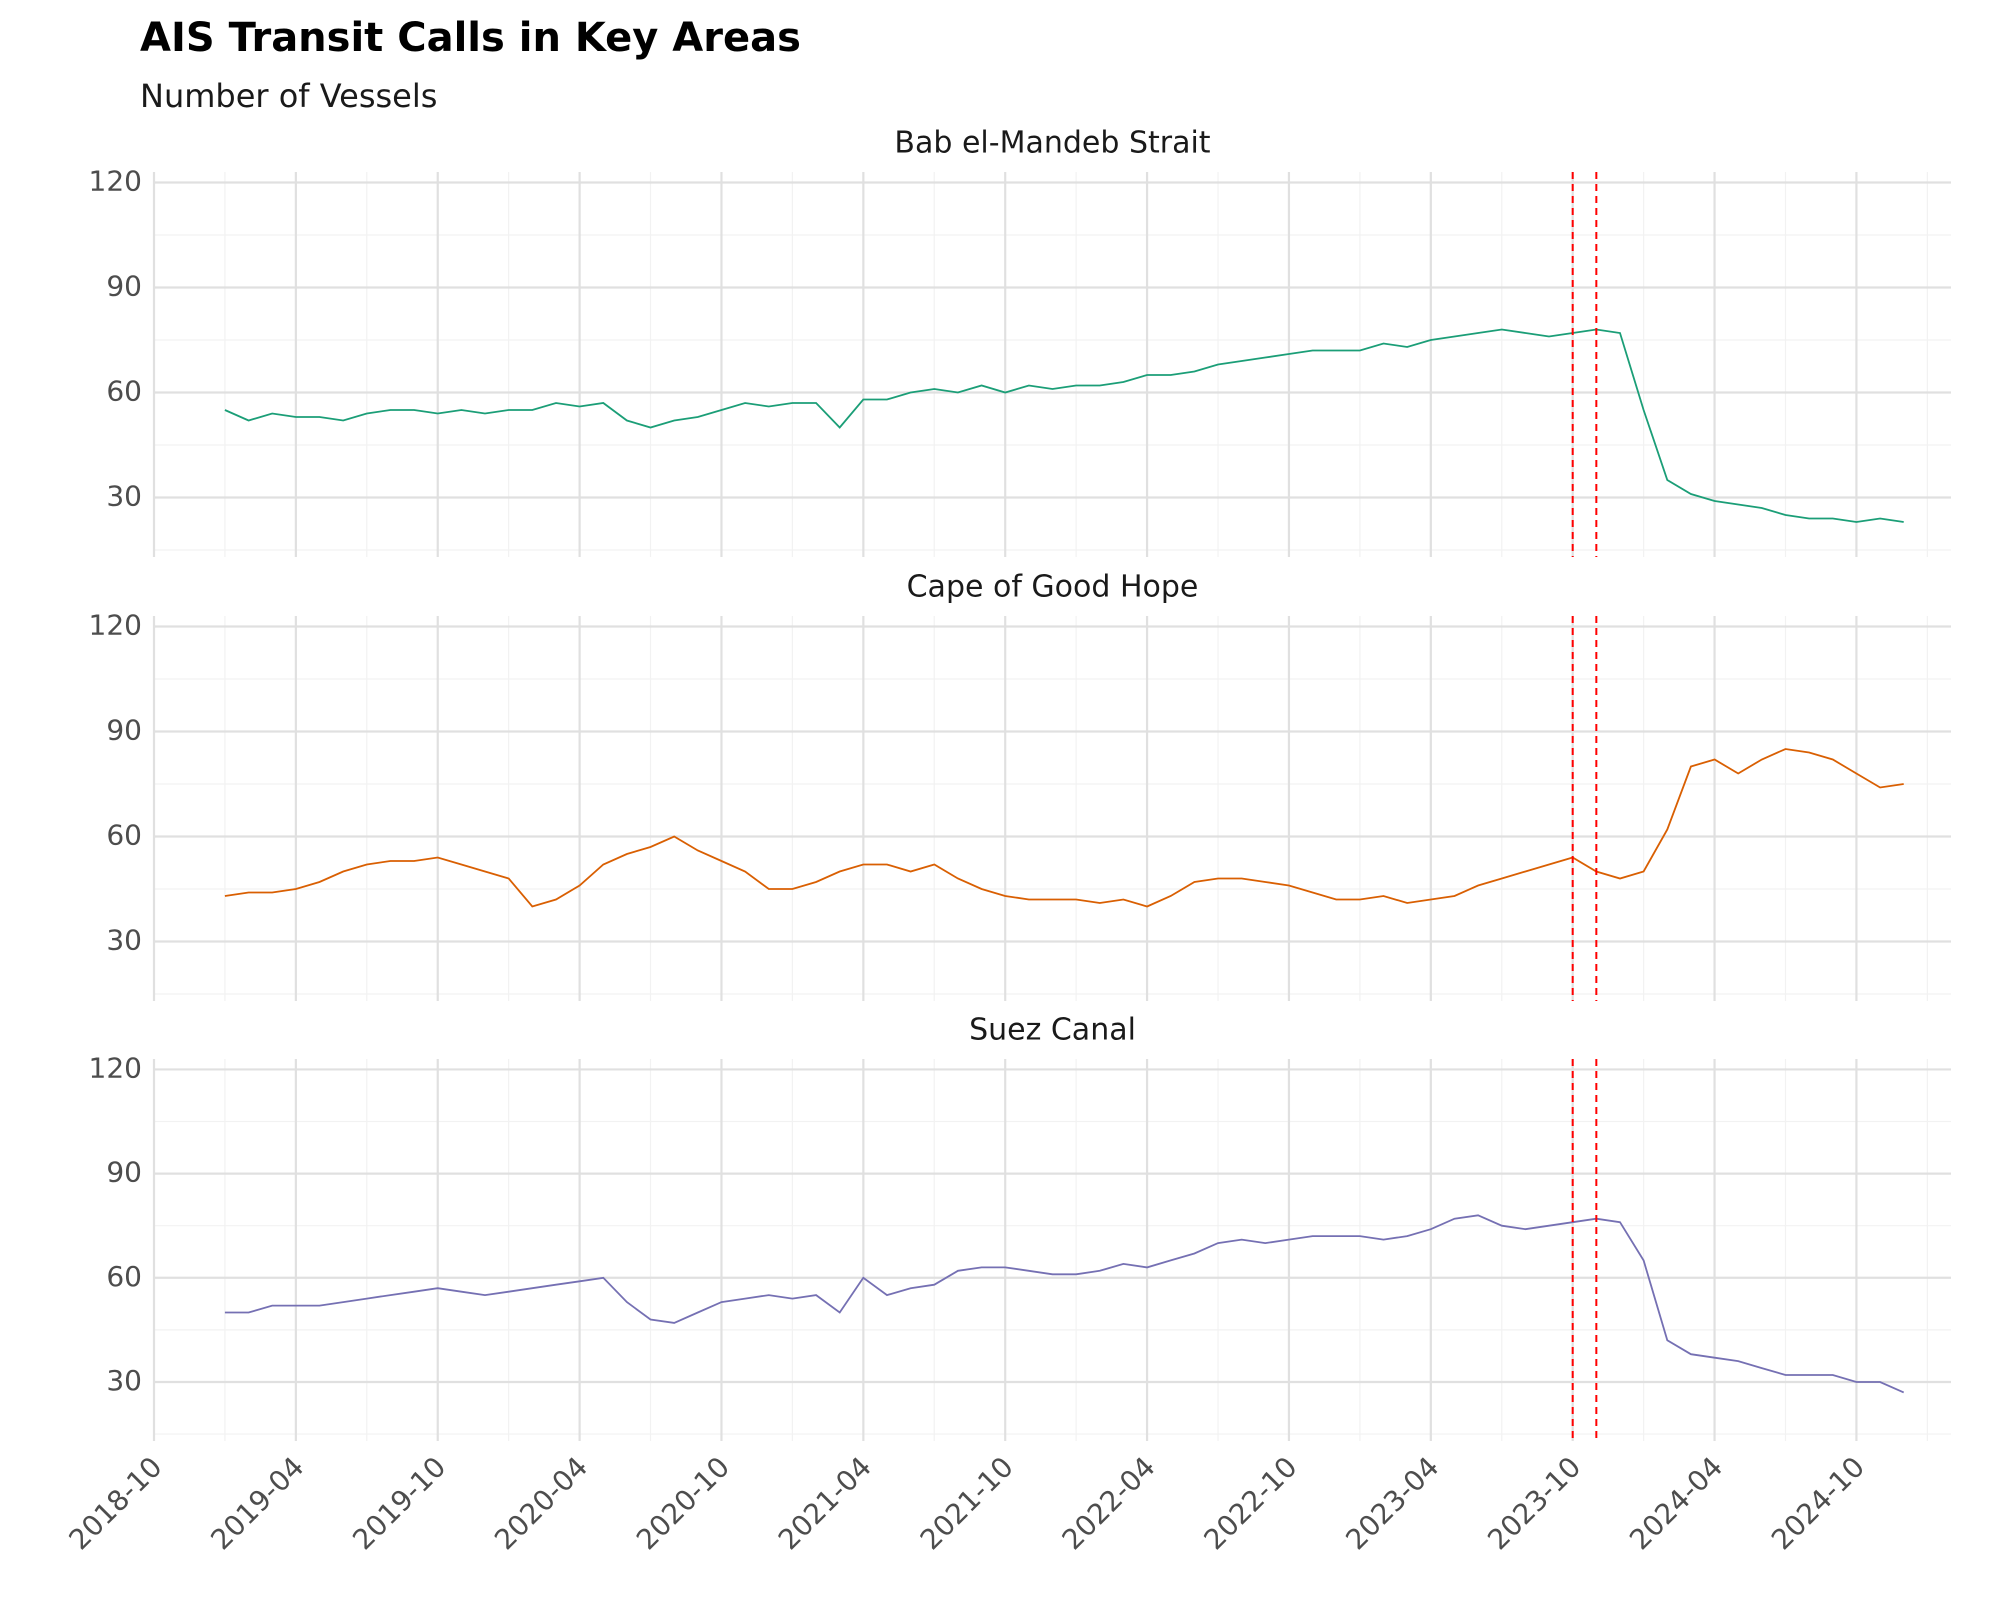 The height and width of the screenshot is (1604, 2000). I want to click on x-tick-label: 2021-04, so click(825, 1503).